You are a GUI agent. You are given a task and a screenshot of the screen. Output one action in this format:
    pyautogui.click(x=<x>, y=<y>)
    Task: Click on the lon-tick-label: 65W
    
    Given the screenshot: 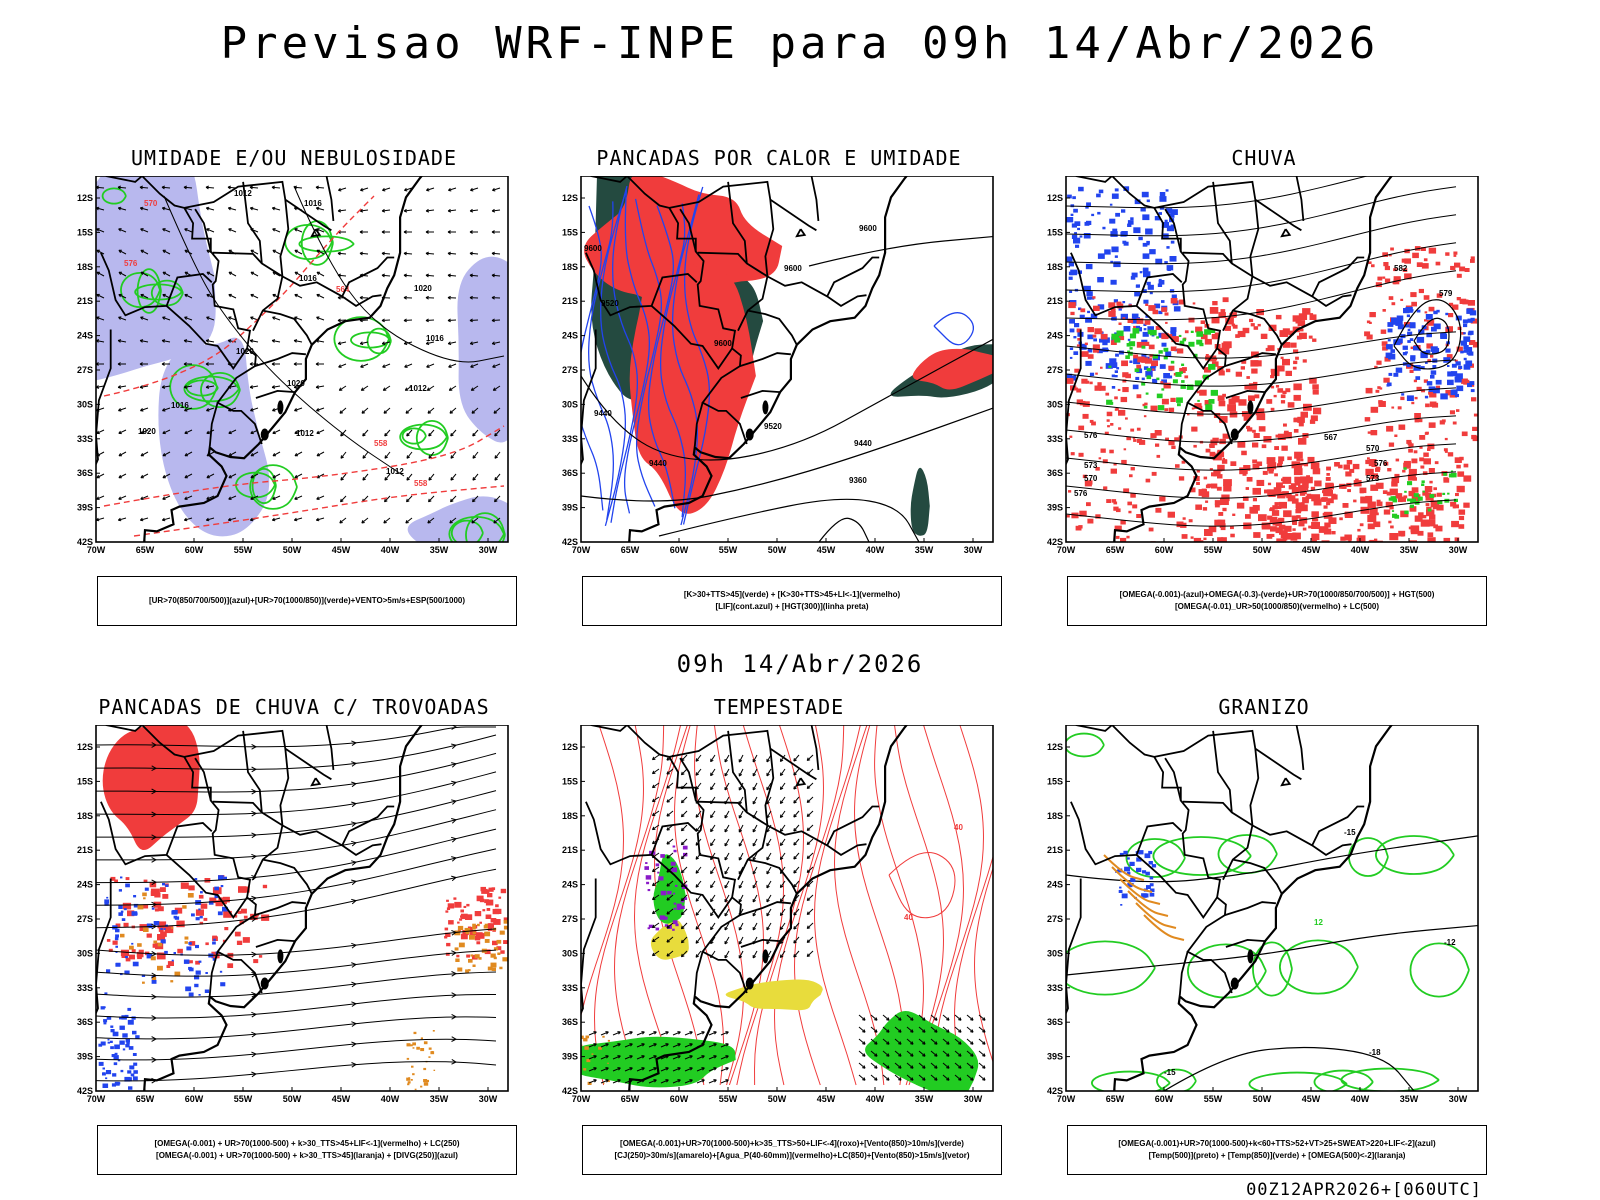 What is the action you would take?
    pyautogui.click(x=630, y=1099)
    